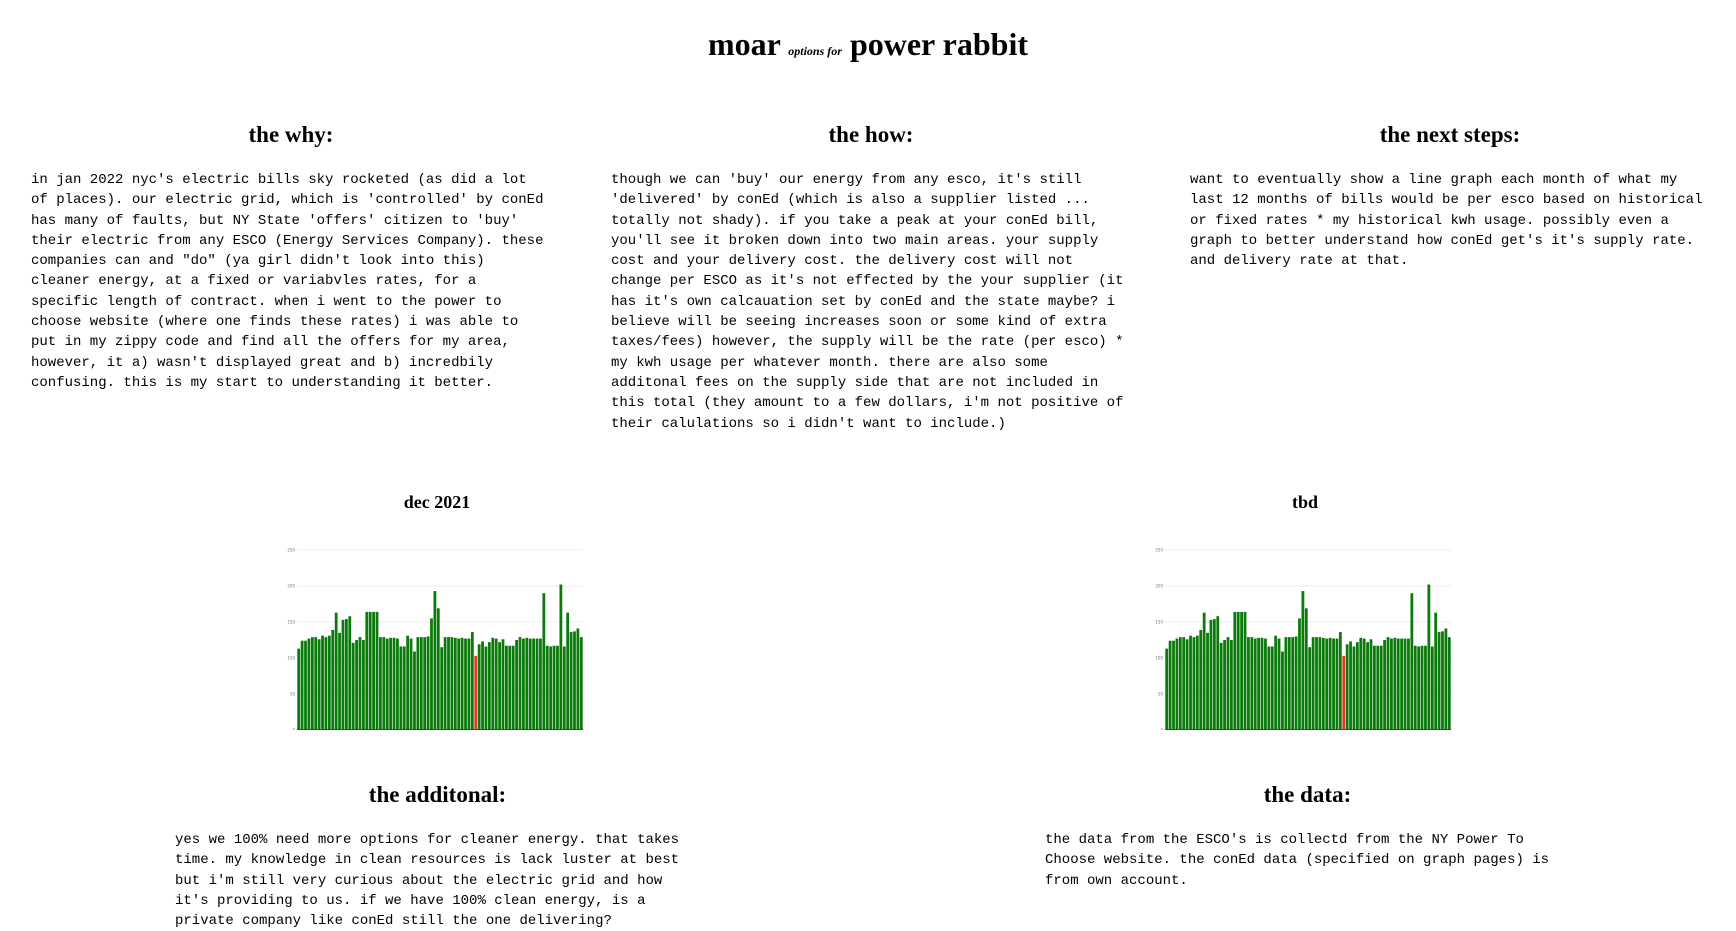 The width and height of the screenshot is (1736, 931). I want to click on y-tick-label: 0, so click(1161, 729).